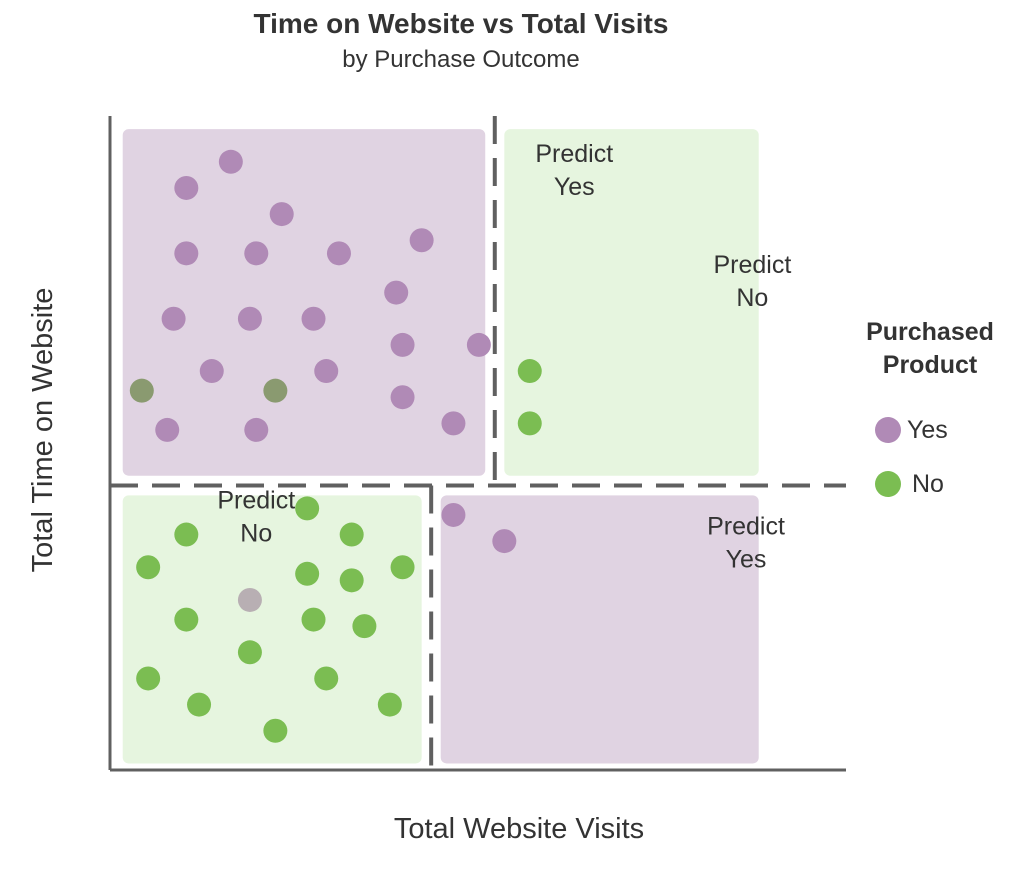  Describe the element at coordinates (888, 484) in the screenshot. I see `legend-marker-no` at that location.